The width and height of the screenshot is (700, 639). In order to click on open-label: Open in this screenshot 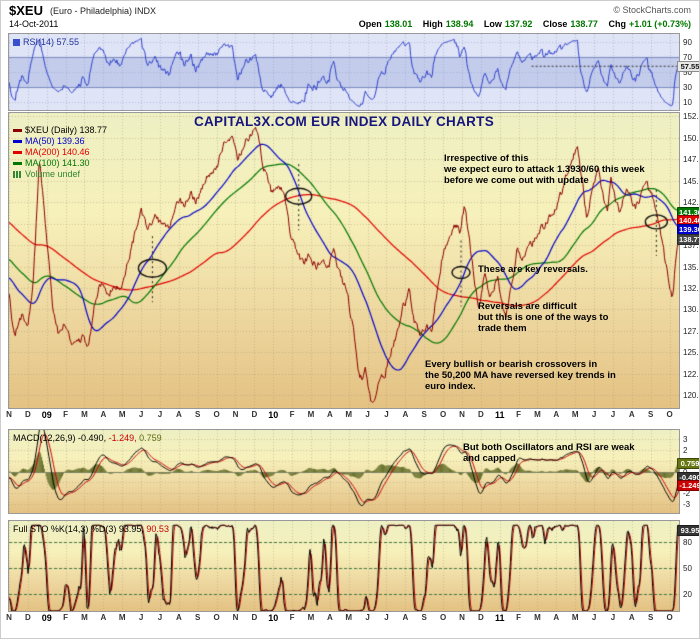, I will do `click(370, 24)`.